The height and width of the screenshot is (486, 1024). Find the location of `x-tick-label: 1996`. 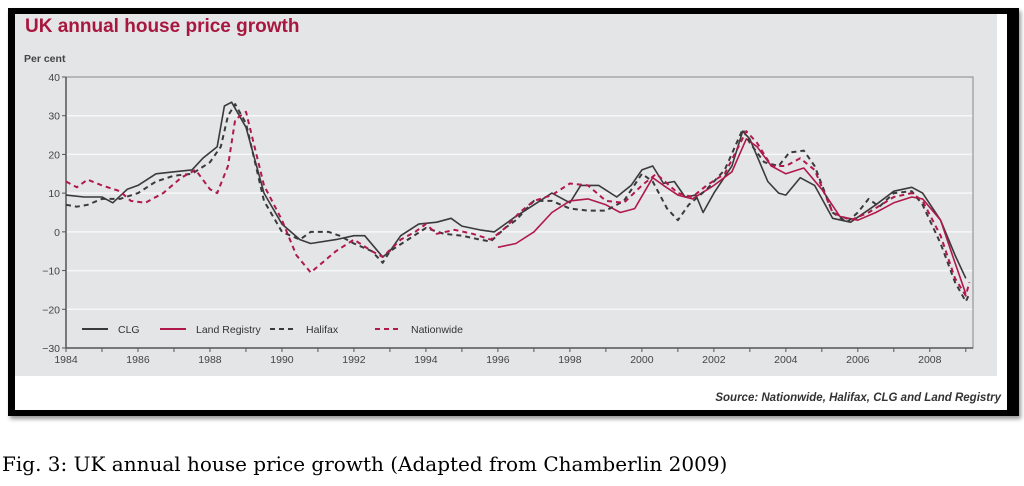

x-tick-label: 1996 is located at coordinates (498, 360).